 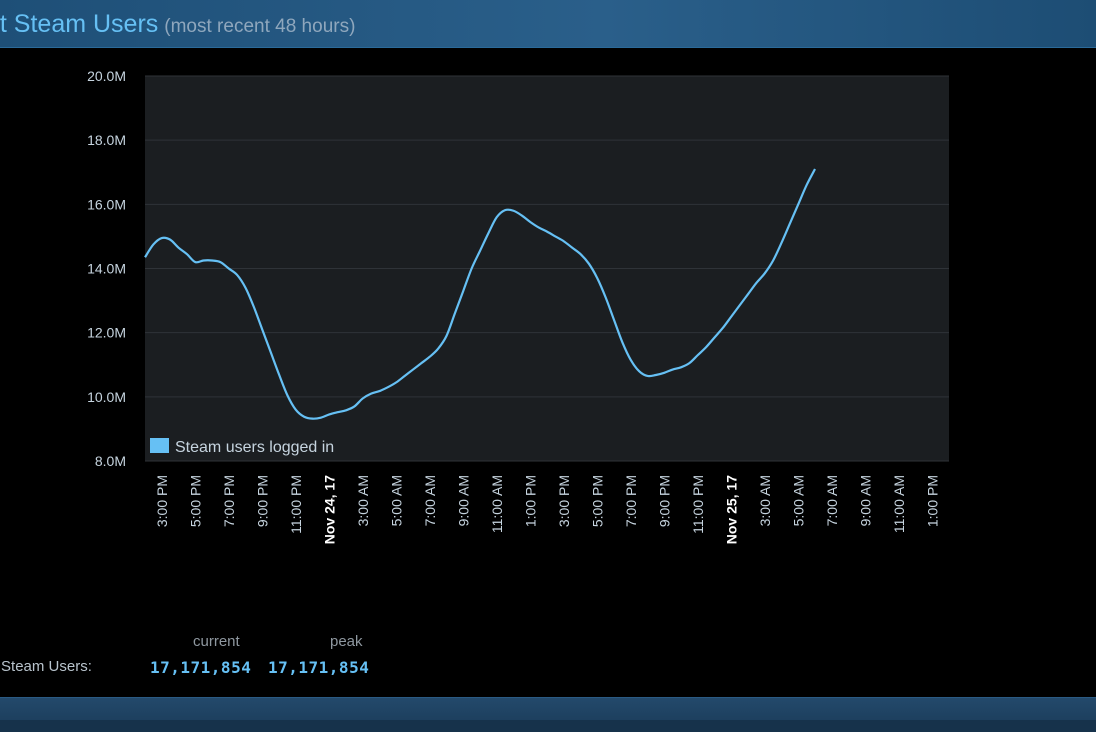 I want to click on stats-peak-value: 17,171,854, so click(x=319, y=667).